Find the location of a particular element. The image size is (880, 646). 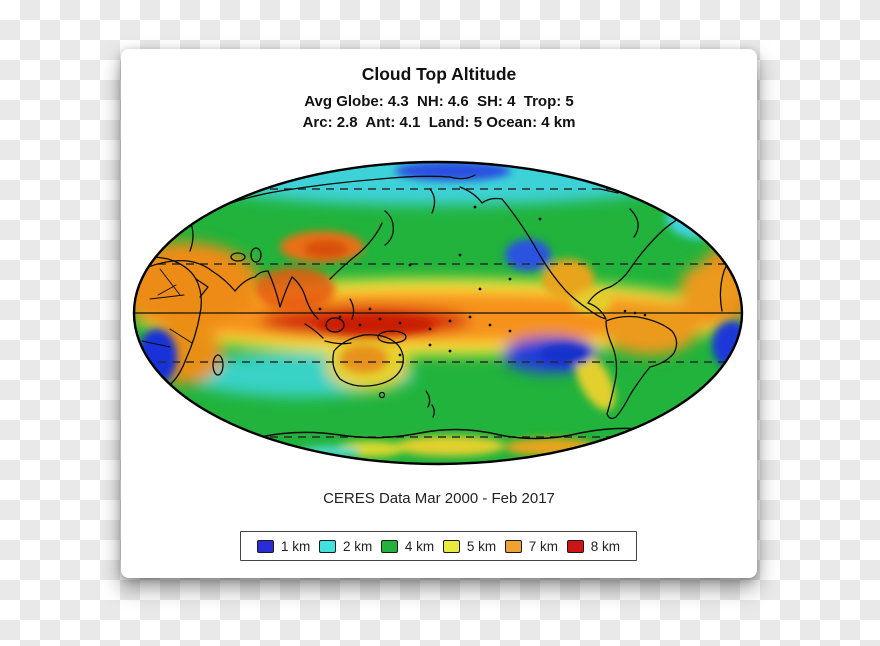

legend-label-2km: 2 km is located at coordinates (357, 546).